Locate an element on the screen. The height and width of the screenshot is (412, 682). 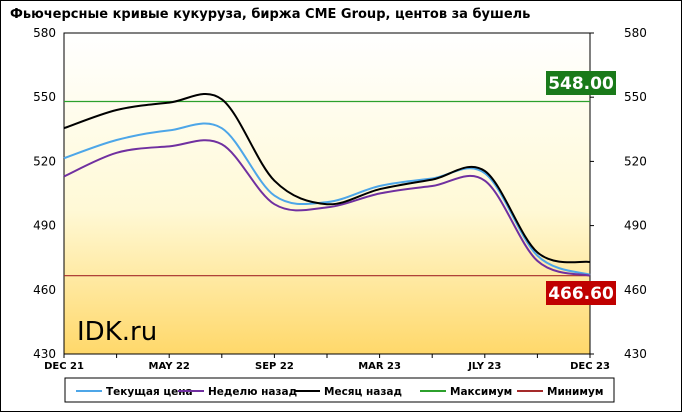
x-tick-label: SEP 22 is located at coordinates (274, 366).